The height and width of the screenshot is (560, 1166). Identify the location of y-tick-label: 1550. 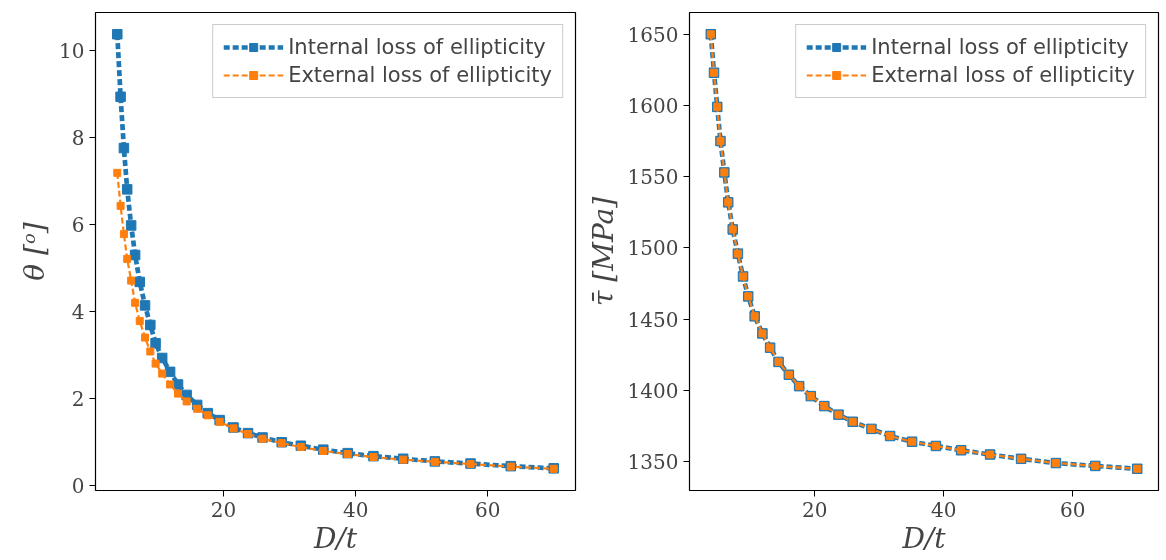
(653, 177).